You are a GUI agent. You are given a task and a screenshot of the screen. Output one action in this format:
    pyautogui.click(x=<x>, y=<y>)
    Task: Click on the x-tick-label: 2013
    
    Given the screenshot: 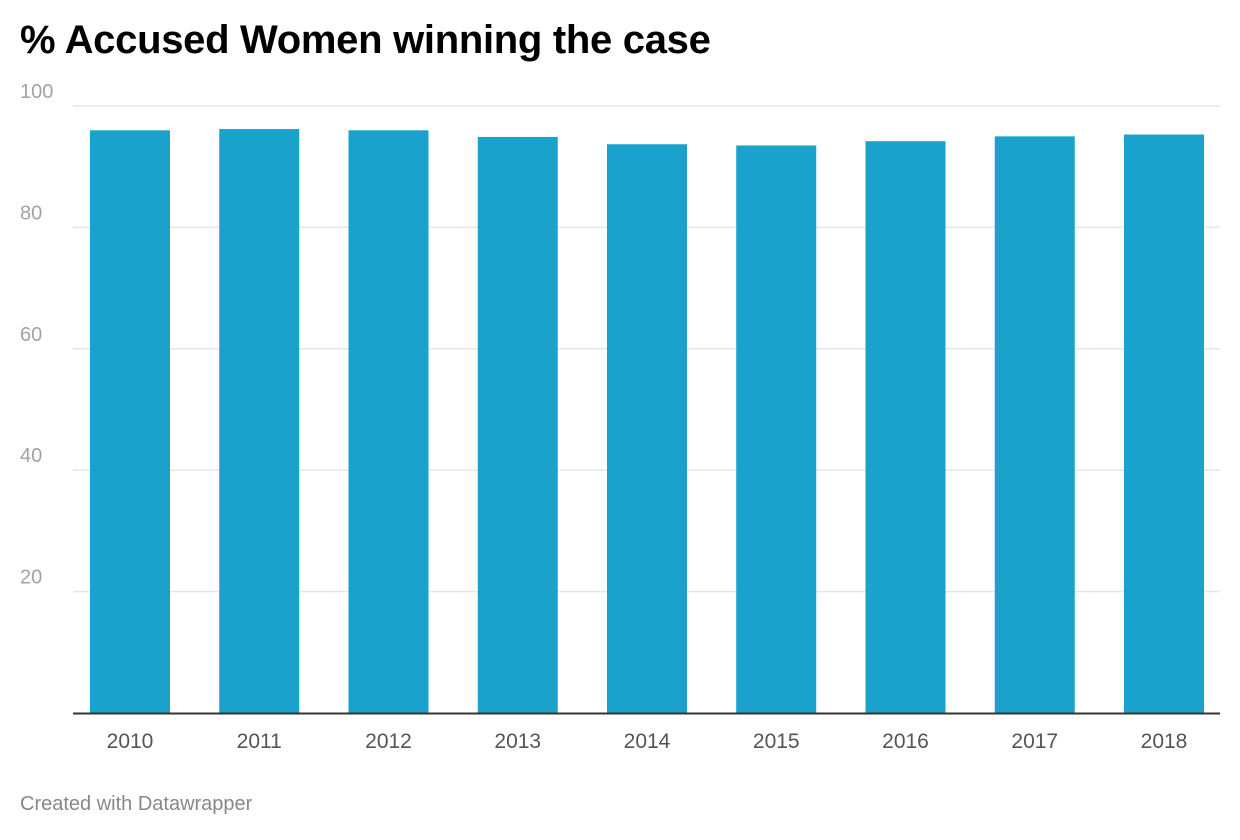 What is the action you would take?
    pyautogui.click(x=517, y=741)
    